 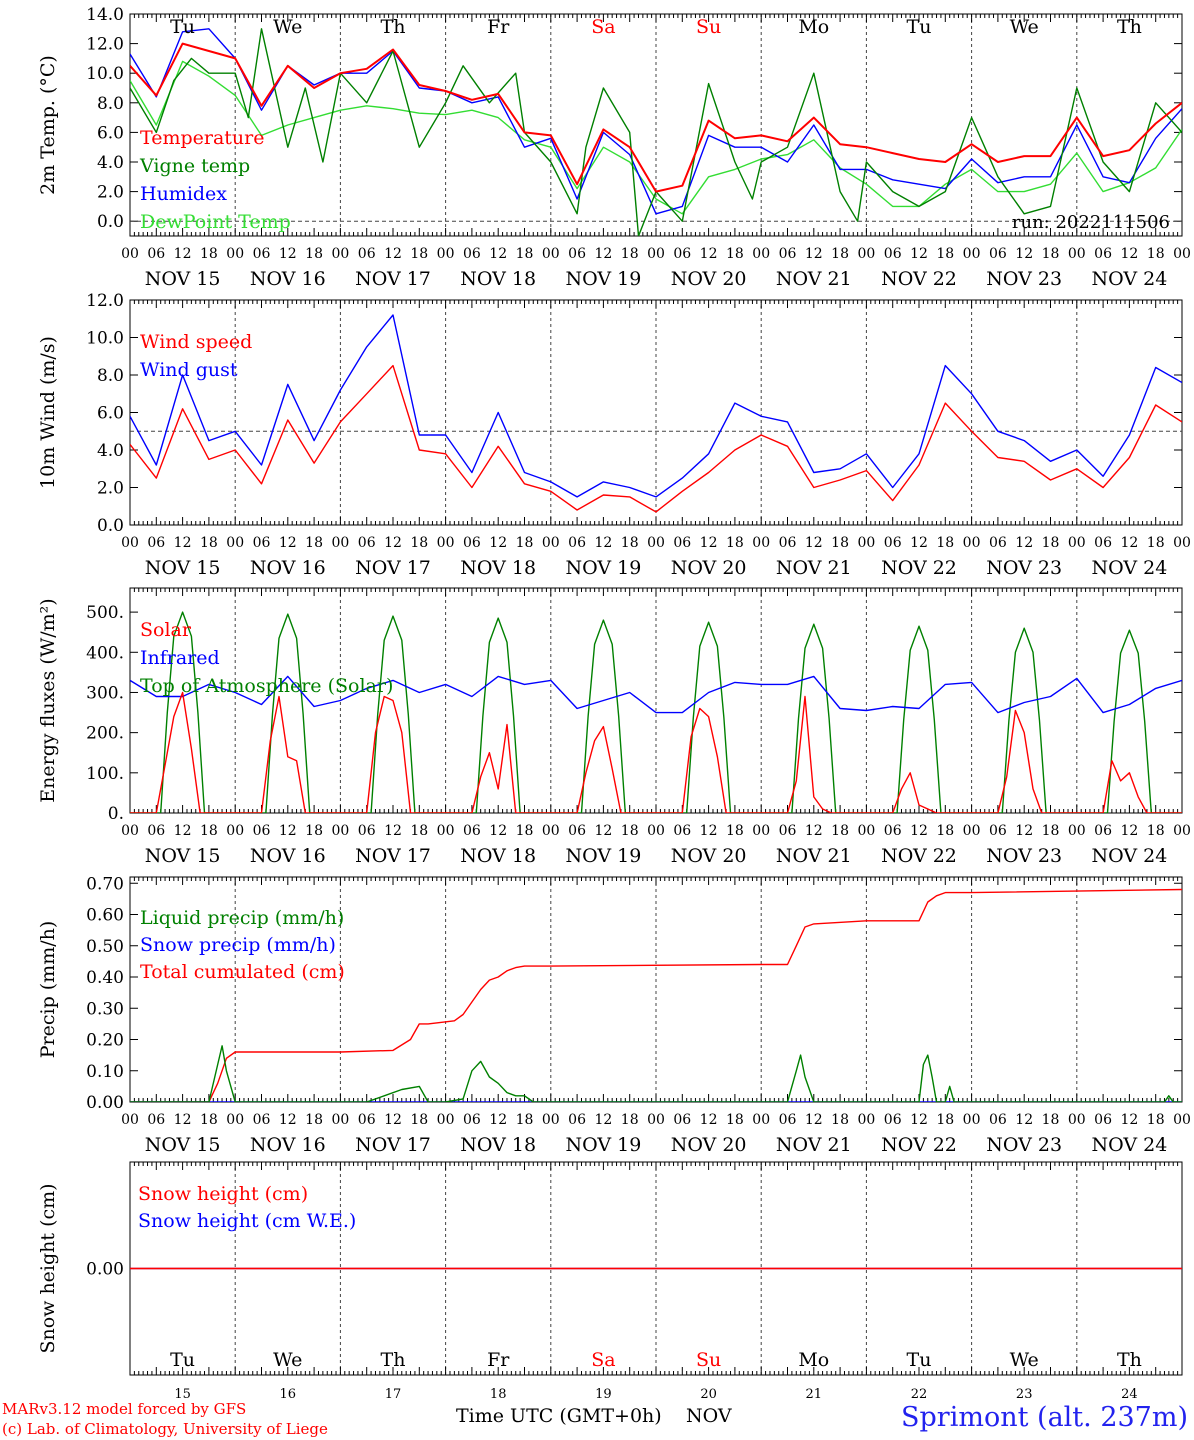 I want to click on wind-ytick-label: 0.0, so click(x=110, y=526).